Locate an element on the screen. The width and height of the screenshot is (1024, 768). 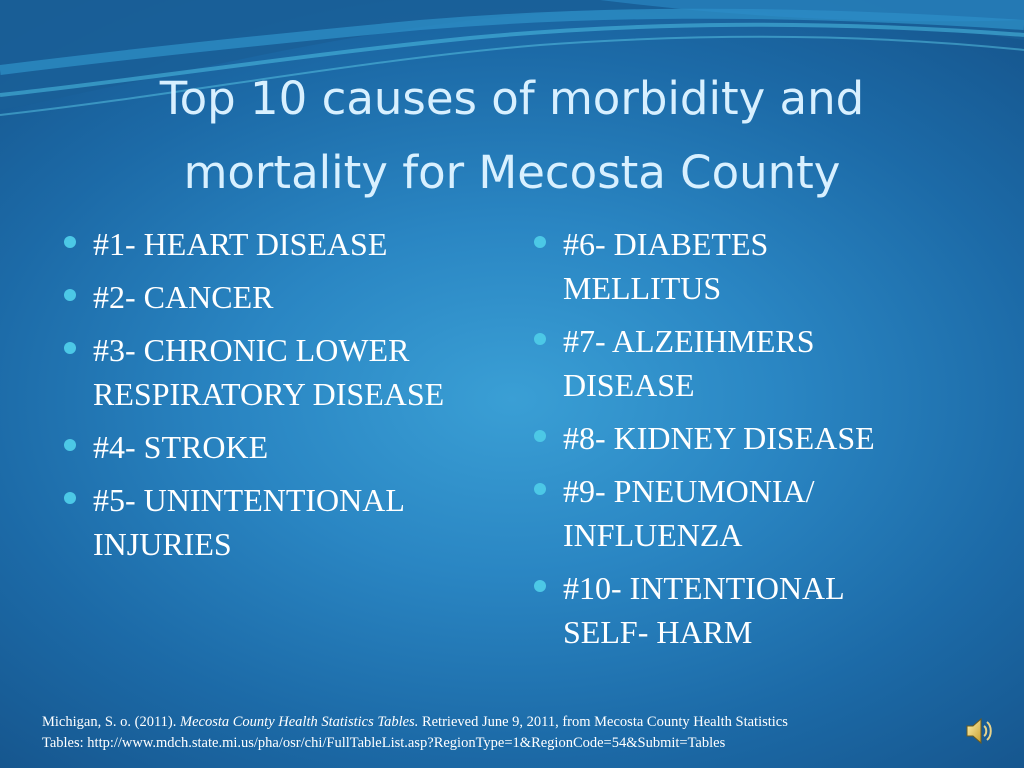
item-line-2: RESPIRATORY DISEASE is located at coordinates (269, 394).